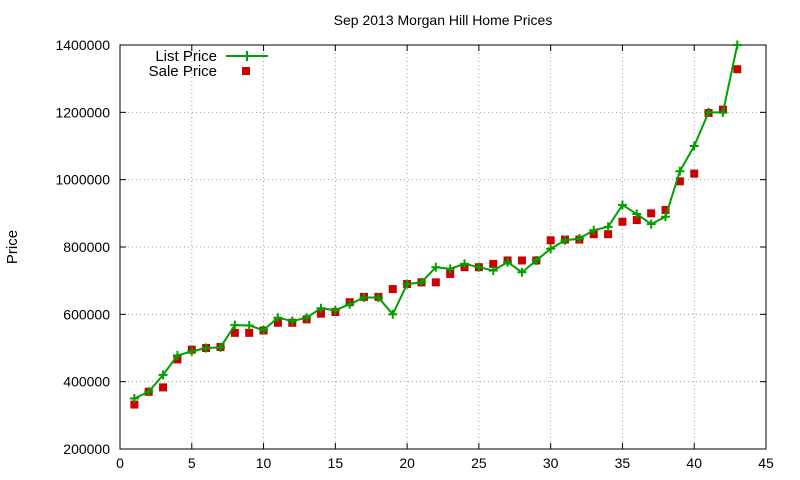 The height and width of the screenshot is (480, 800). I want to click on y-tick-label: 1200000, so click(82, 112).